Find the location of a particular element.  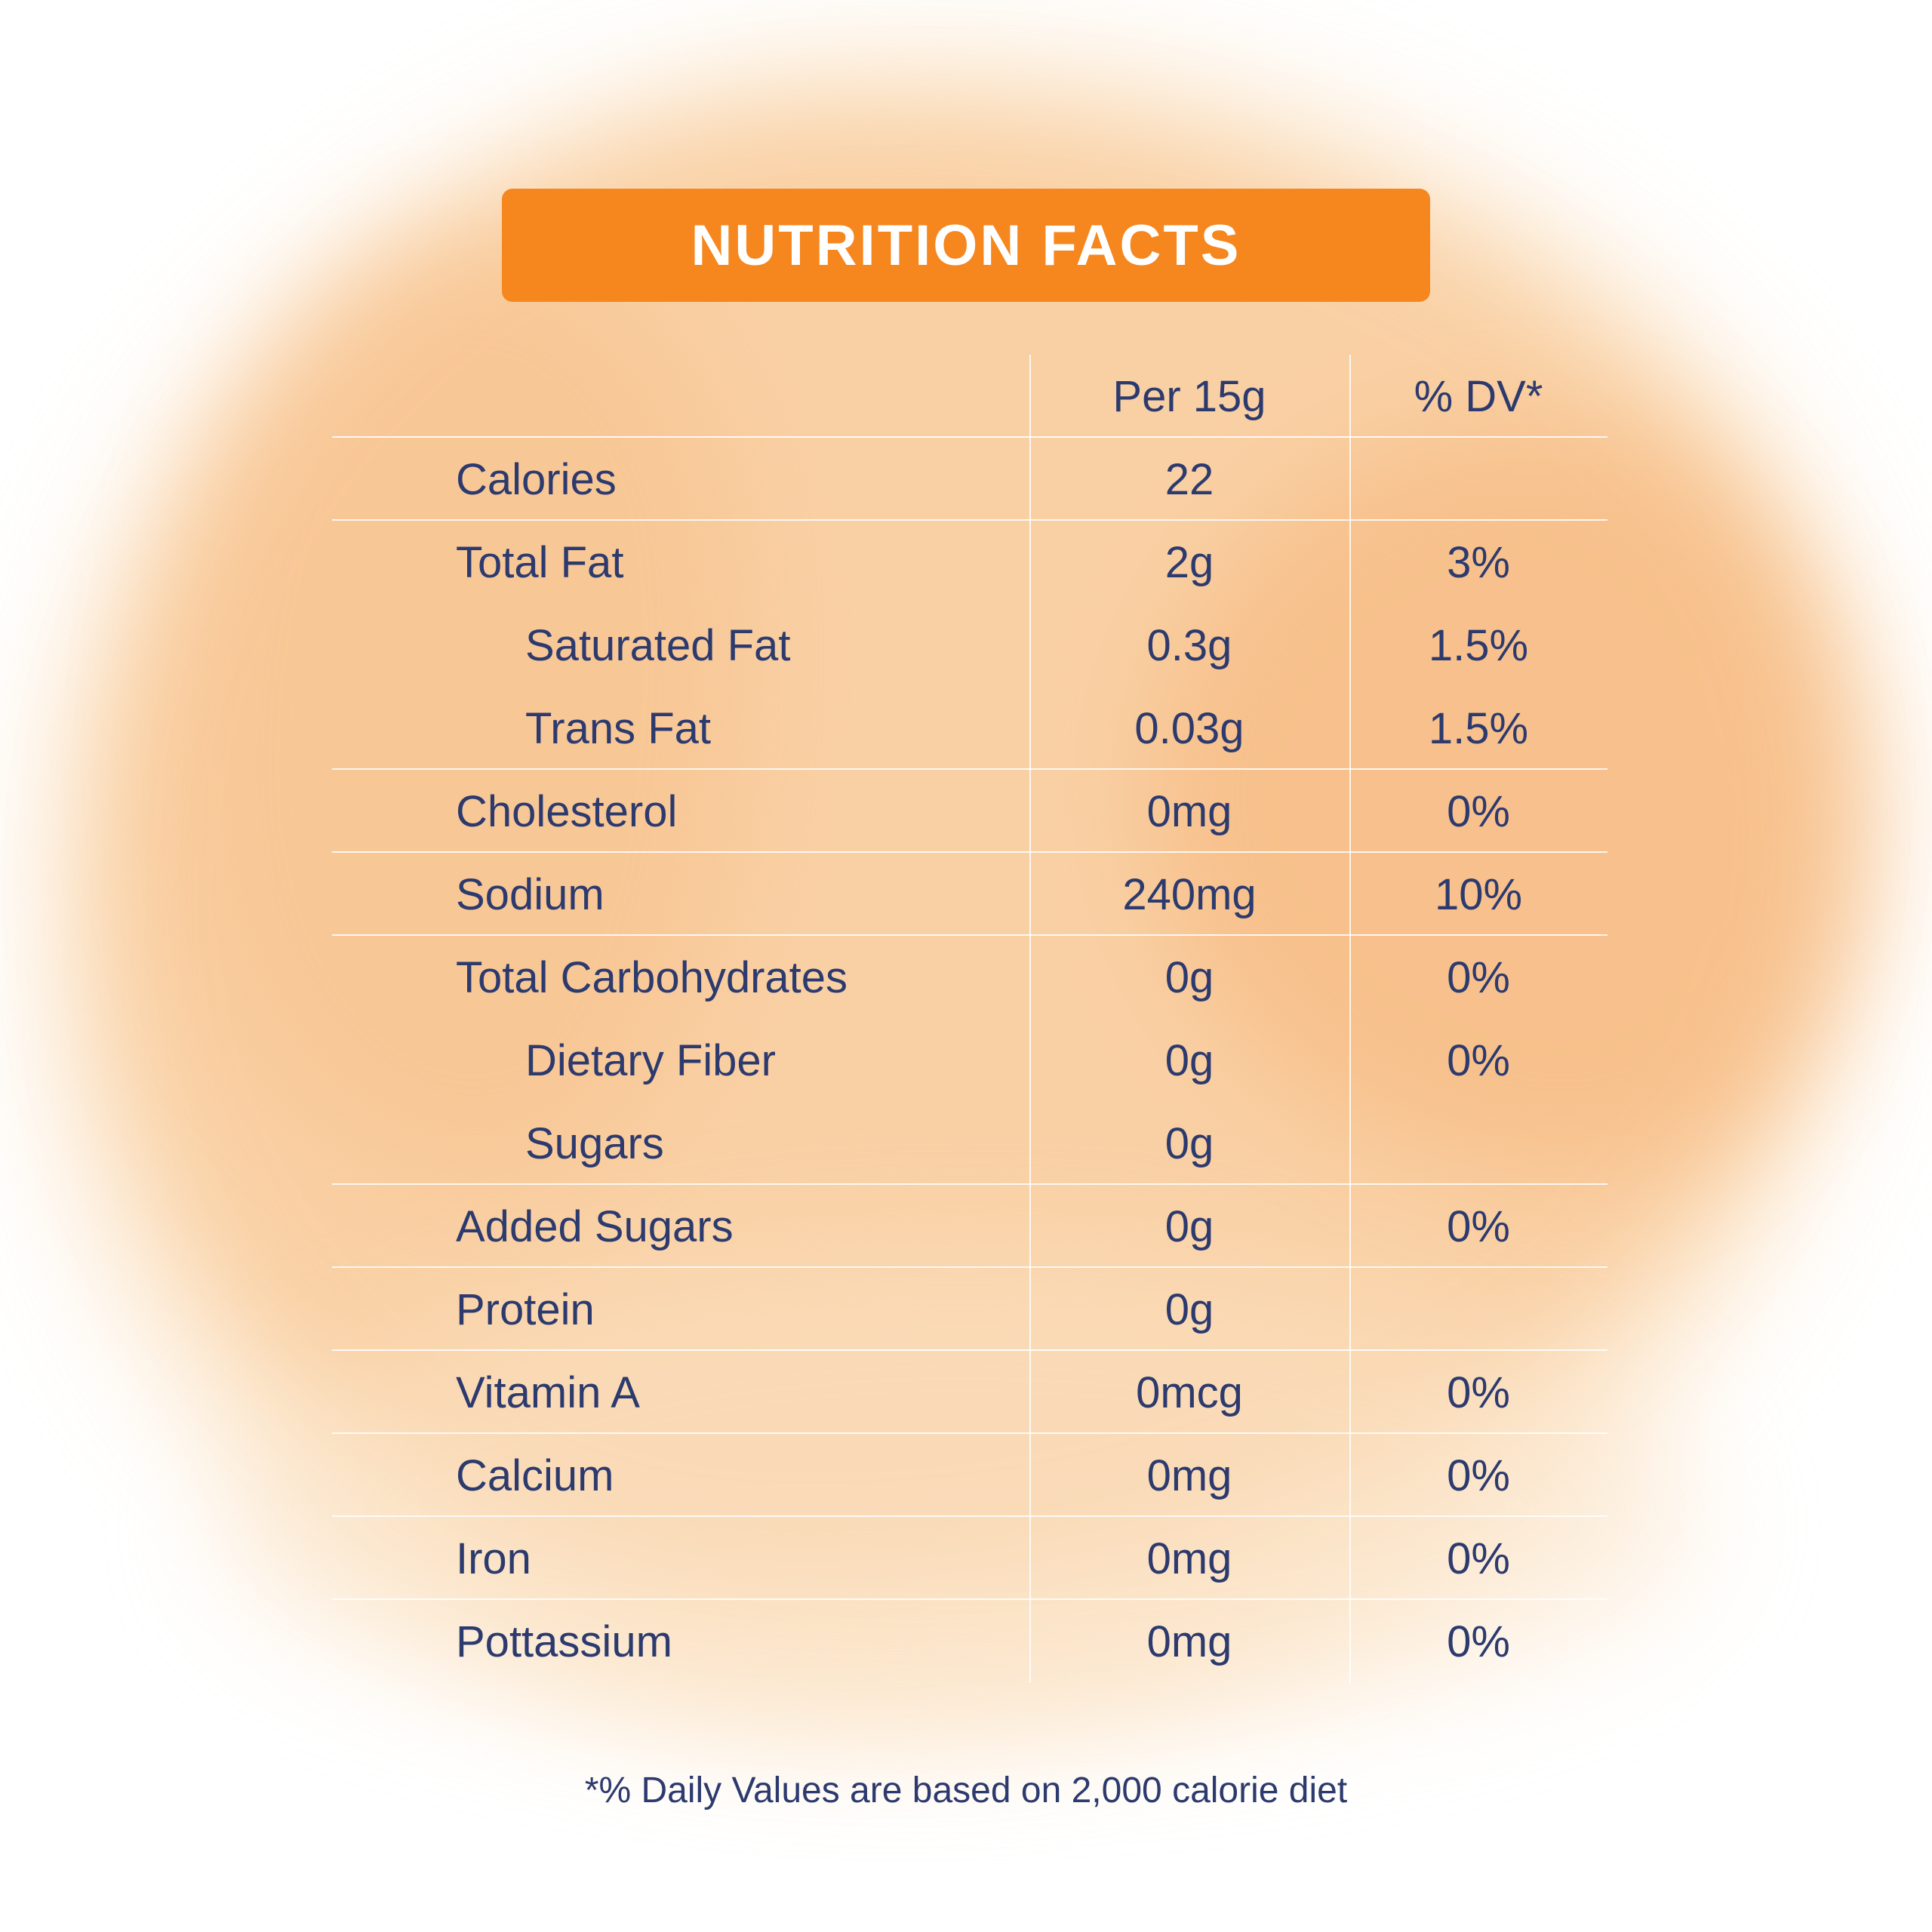

nutrient-label: Iron is located at coordinates (493, 1558).